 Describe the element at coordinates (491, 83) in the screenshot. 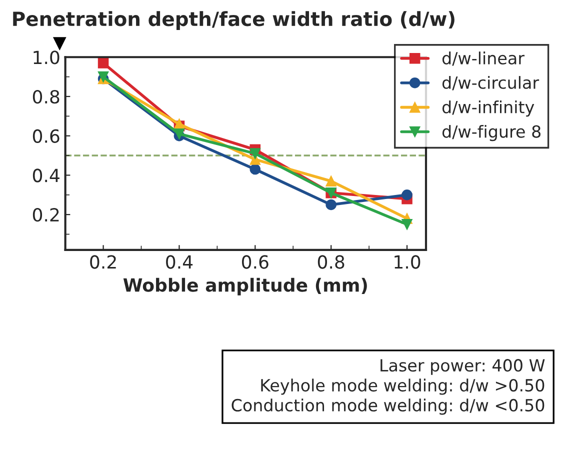

I see `legend-label: d/w-circular` at that location.